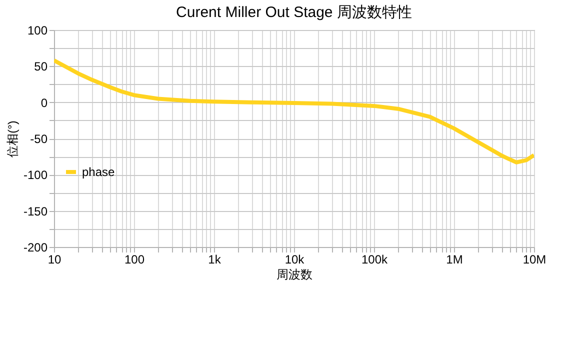 This screenshot has height=340, width=584. What do you see at coordinates (44, 103) in the screenshot?
I see `y-tick-label: 0` at bounding box center [44, 103].